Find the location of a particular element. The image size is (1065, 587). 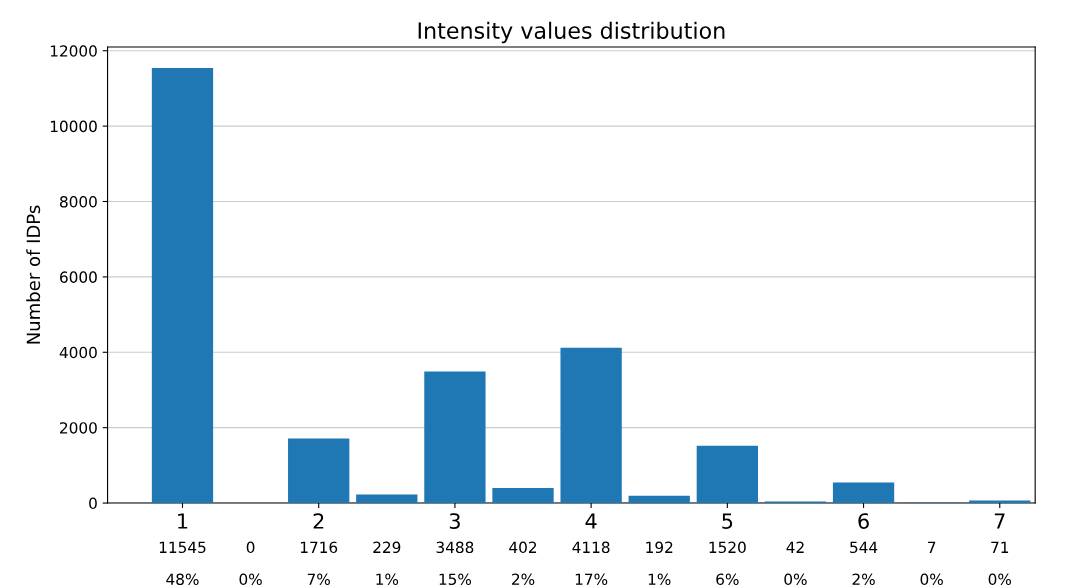

x-tick-label: 1 is located at coordinates (183, 521).